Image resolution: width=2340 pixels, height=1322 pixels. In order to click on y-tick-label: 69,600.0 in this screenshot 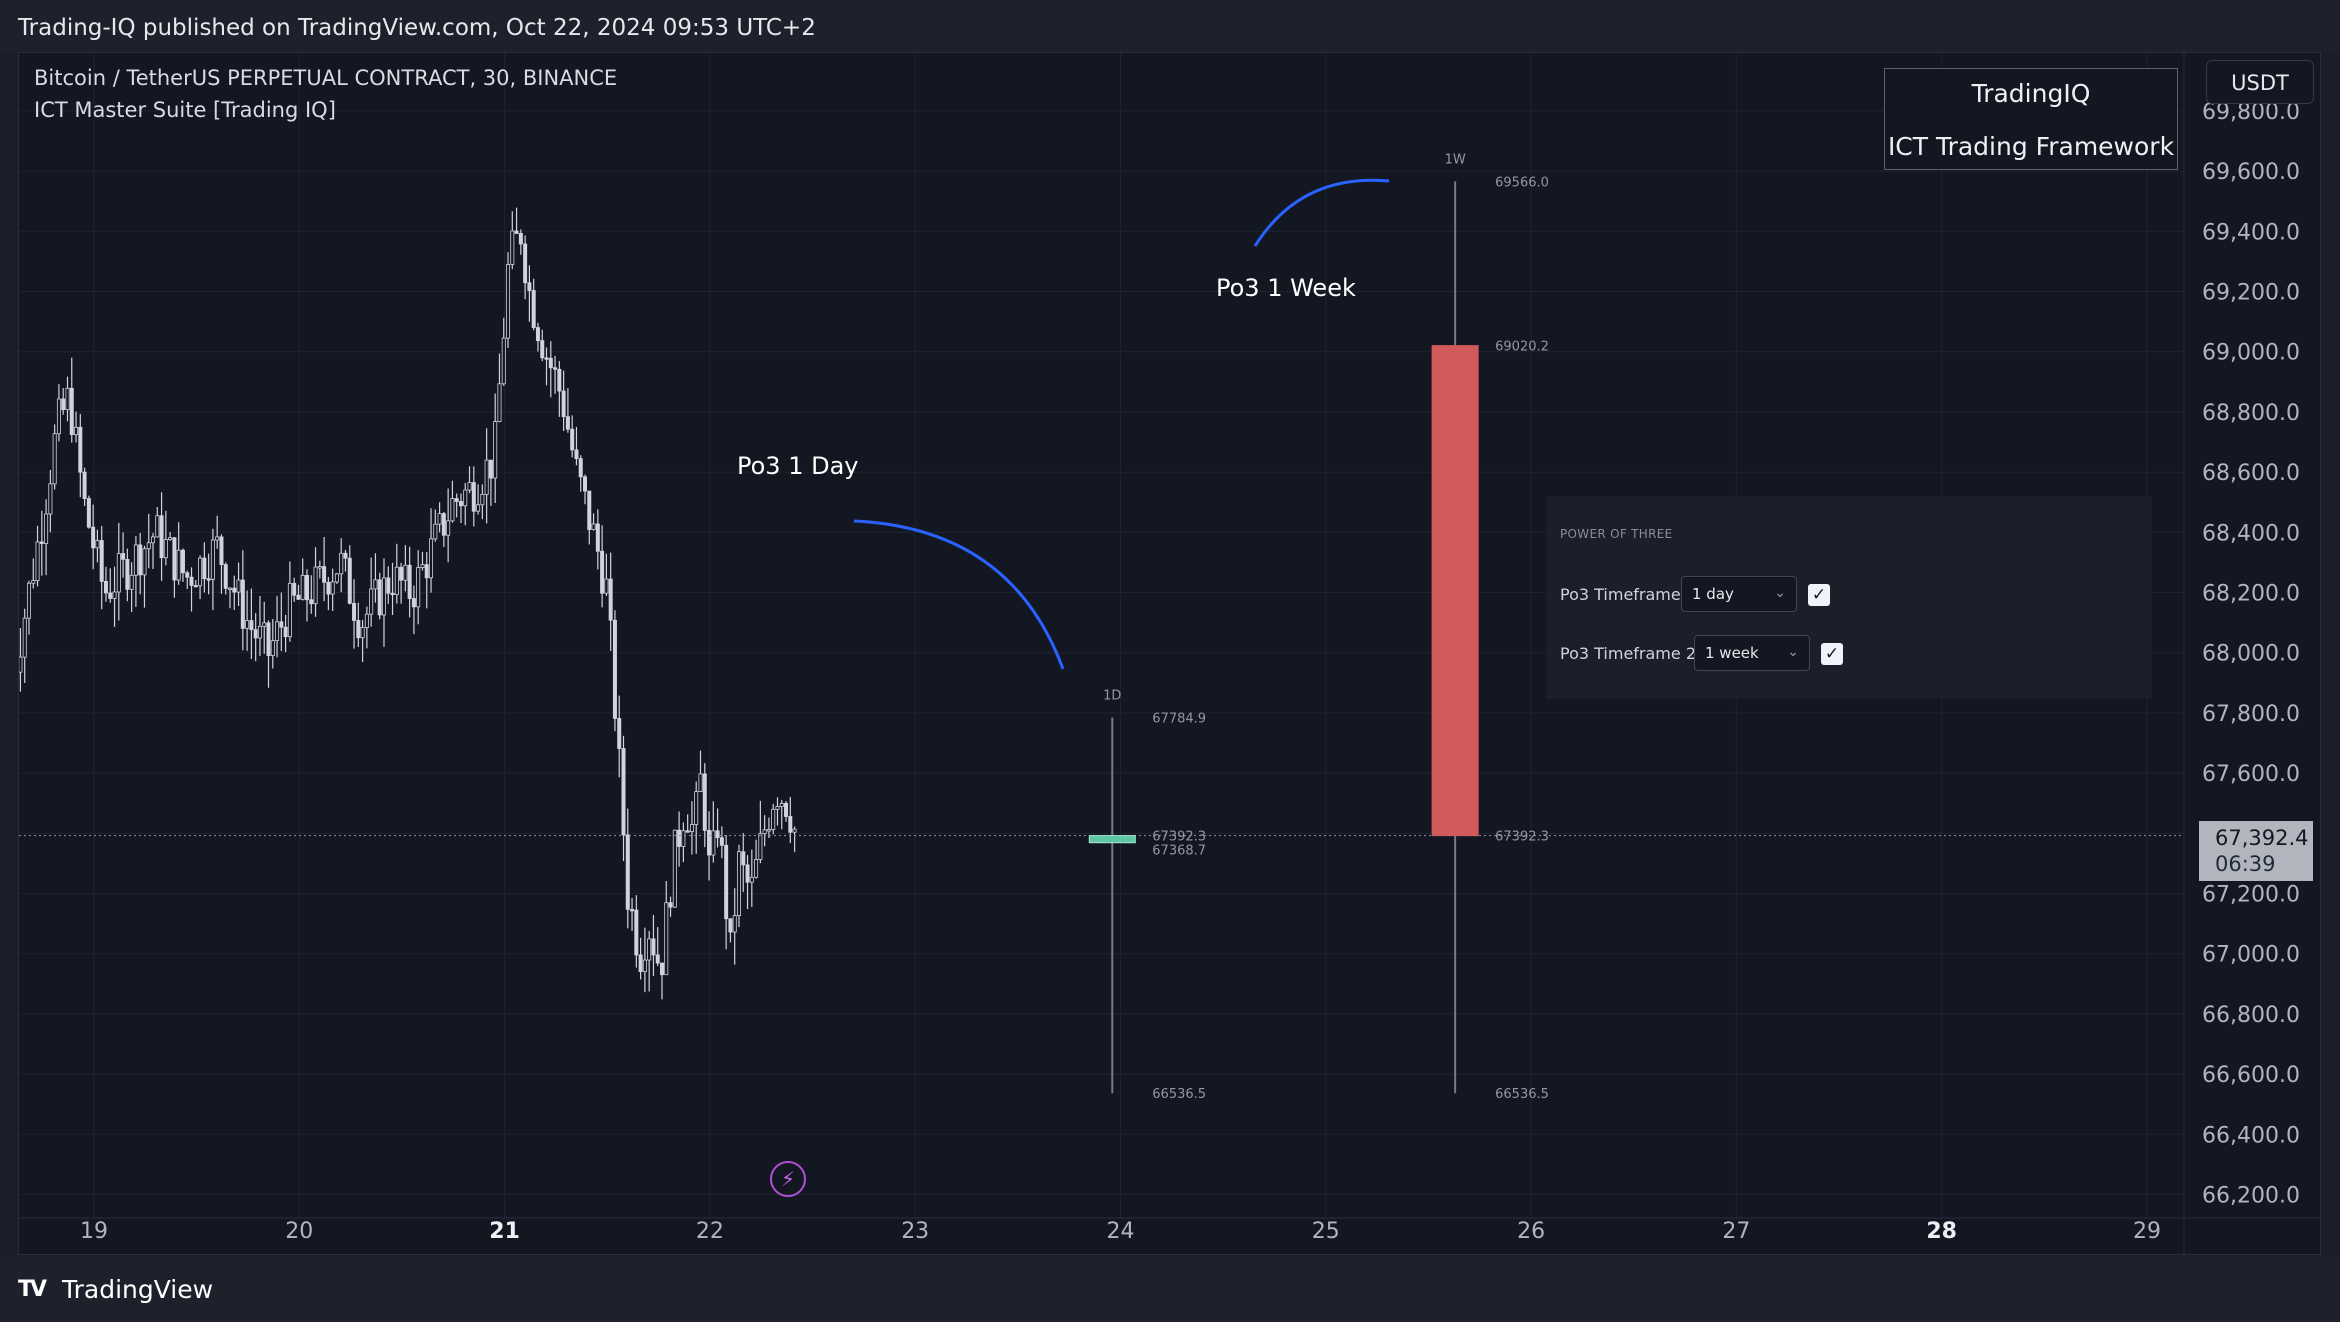, I will do `click(2251, 172)`.